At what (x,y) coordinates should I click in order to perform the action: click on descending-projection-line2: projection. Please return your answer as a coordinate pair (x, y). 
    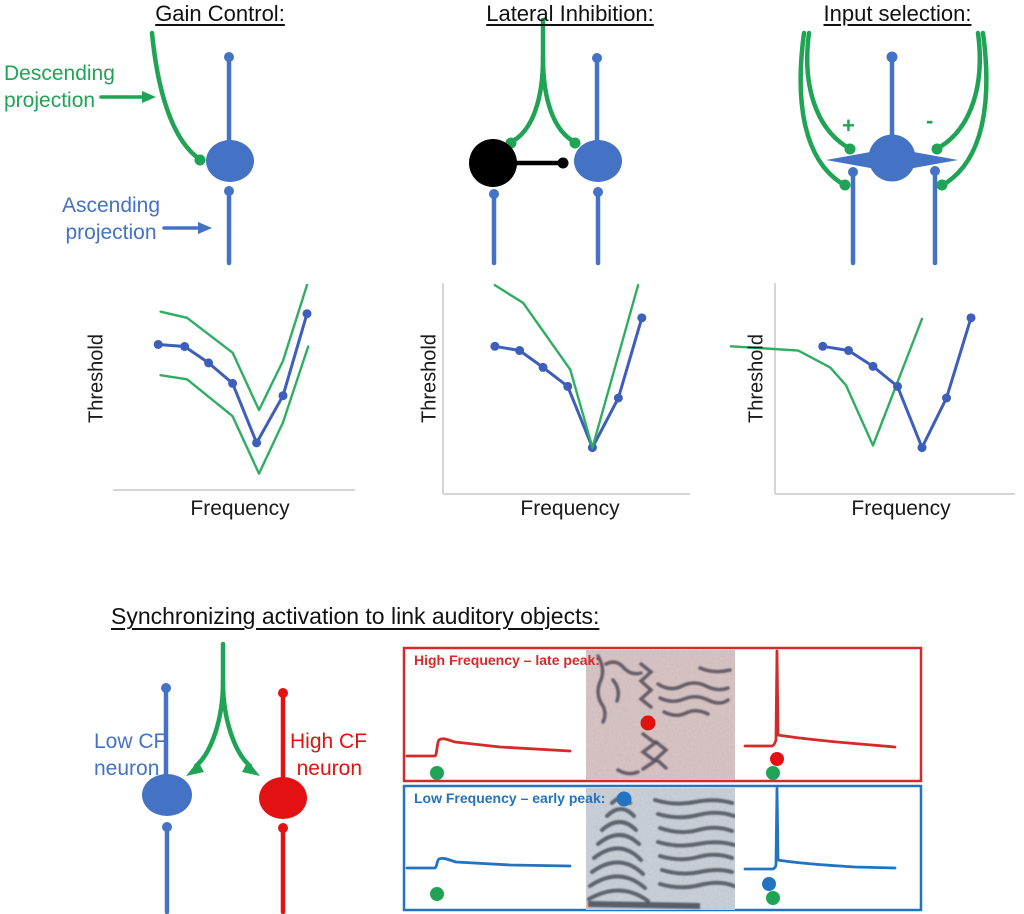
    Looking at the image, I should click on (50, 100).